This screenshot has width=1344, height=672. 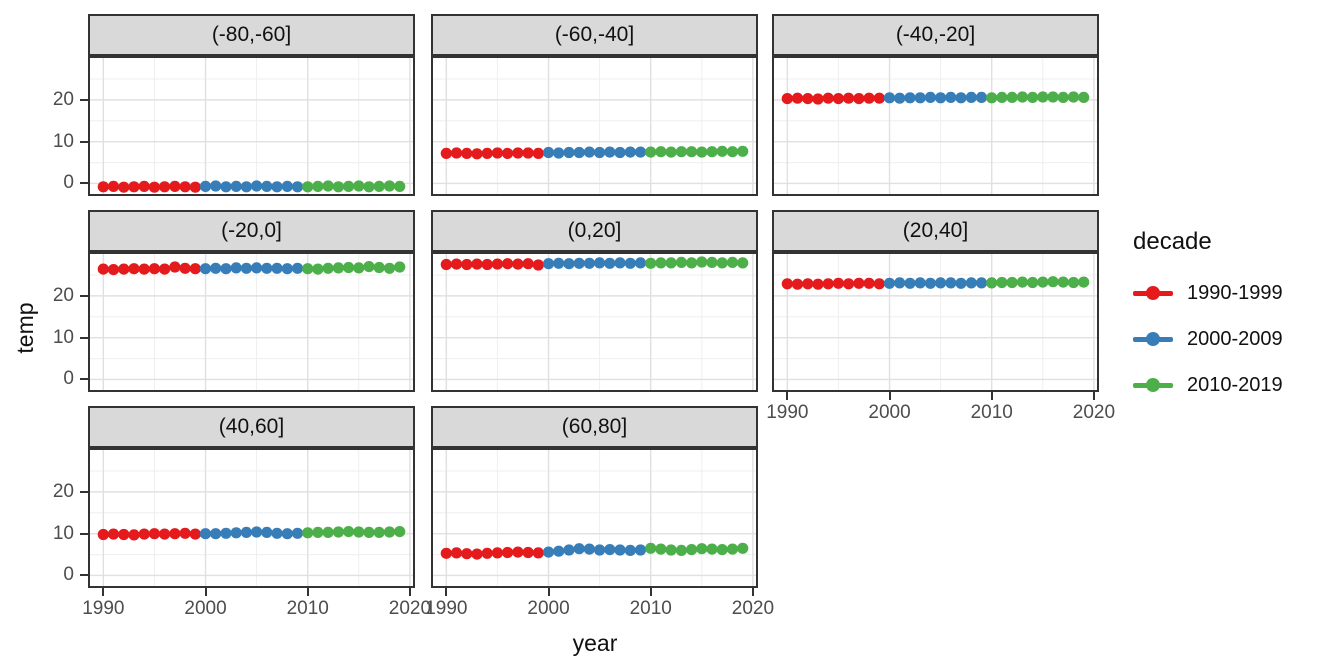 What do you see at coordinates (1153, 385) in the screenshot?
I see `legend-key-dot` at bounding box center [1153, 385].